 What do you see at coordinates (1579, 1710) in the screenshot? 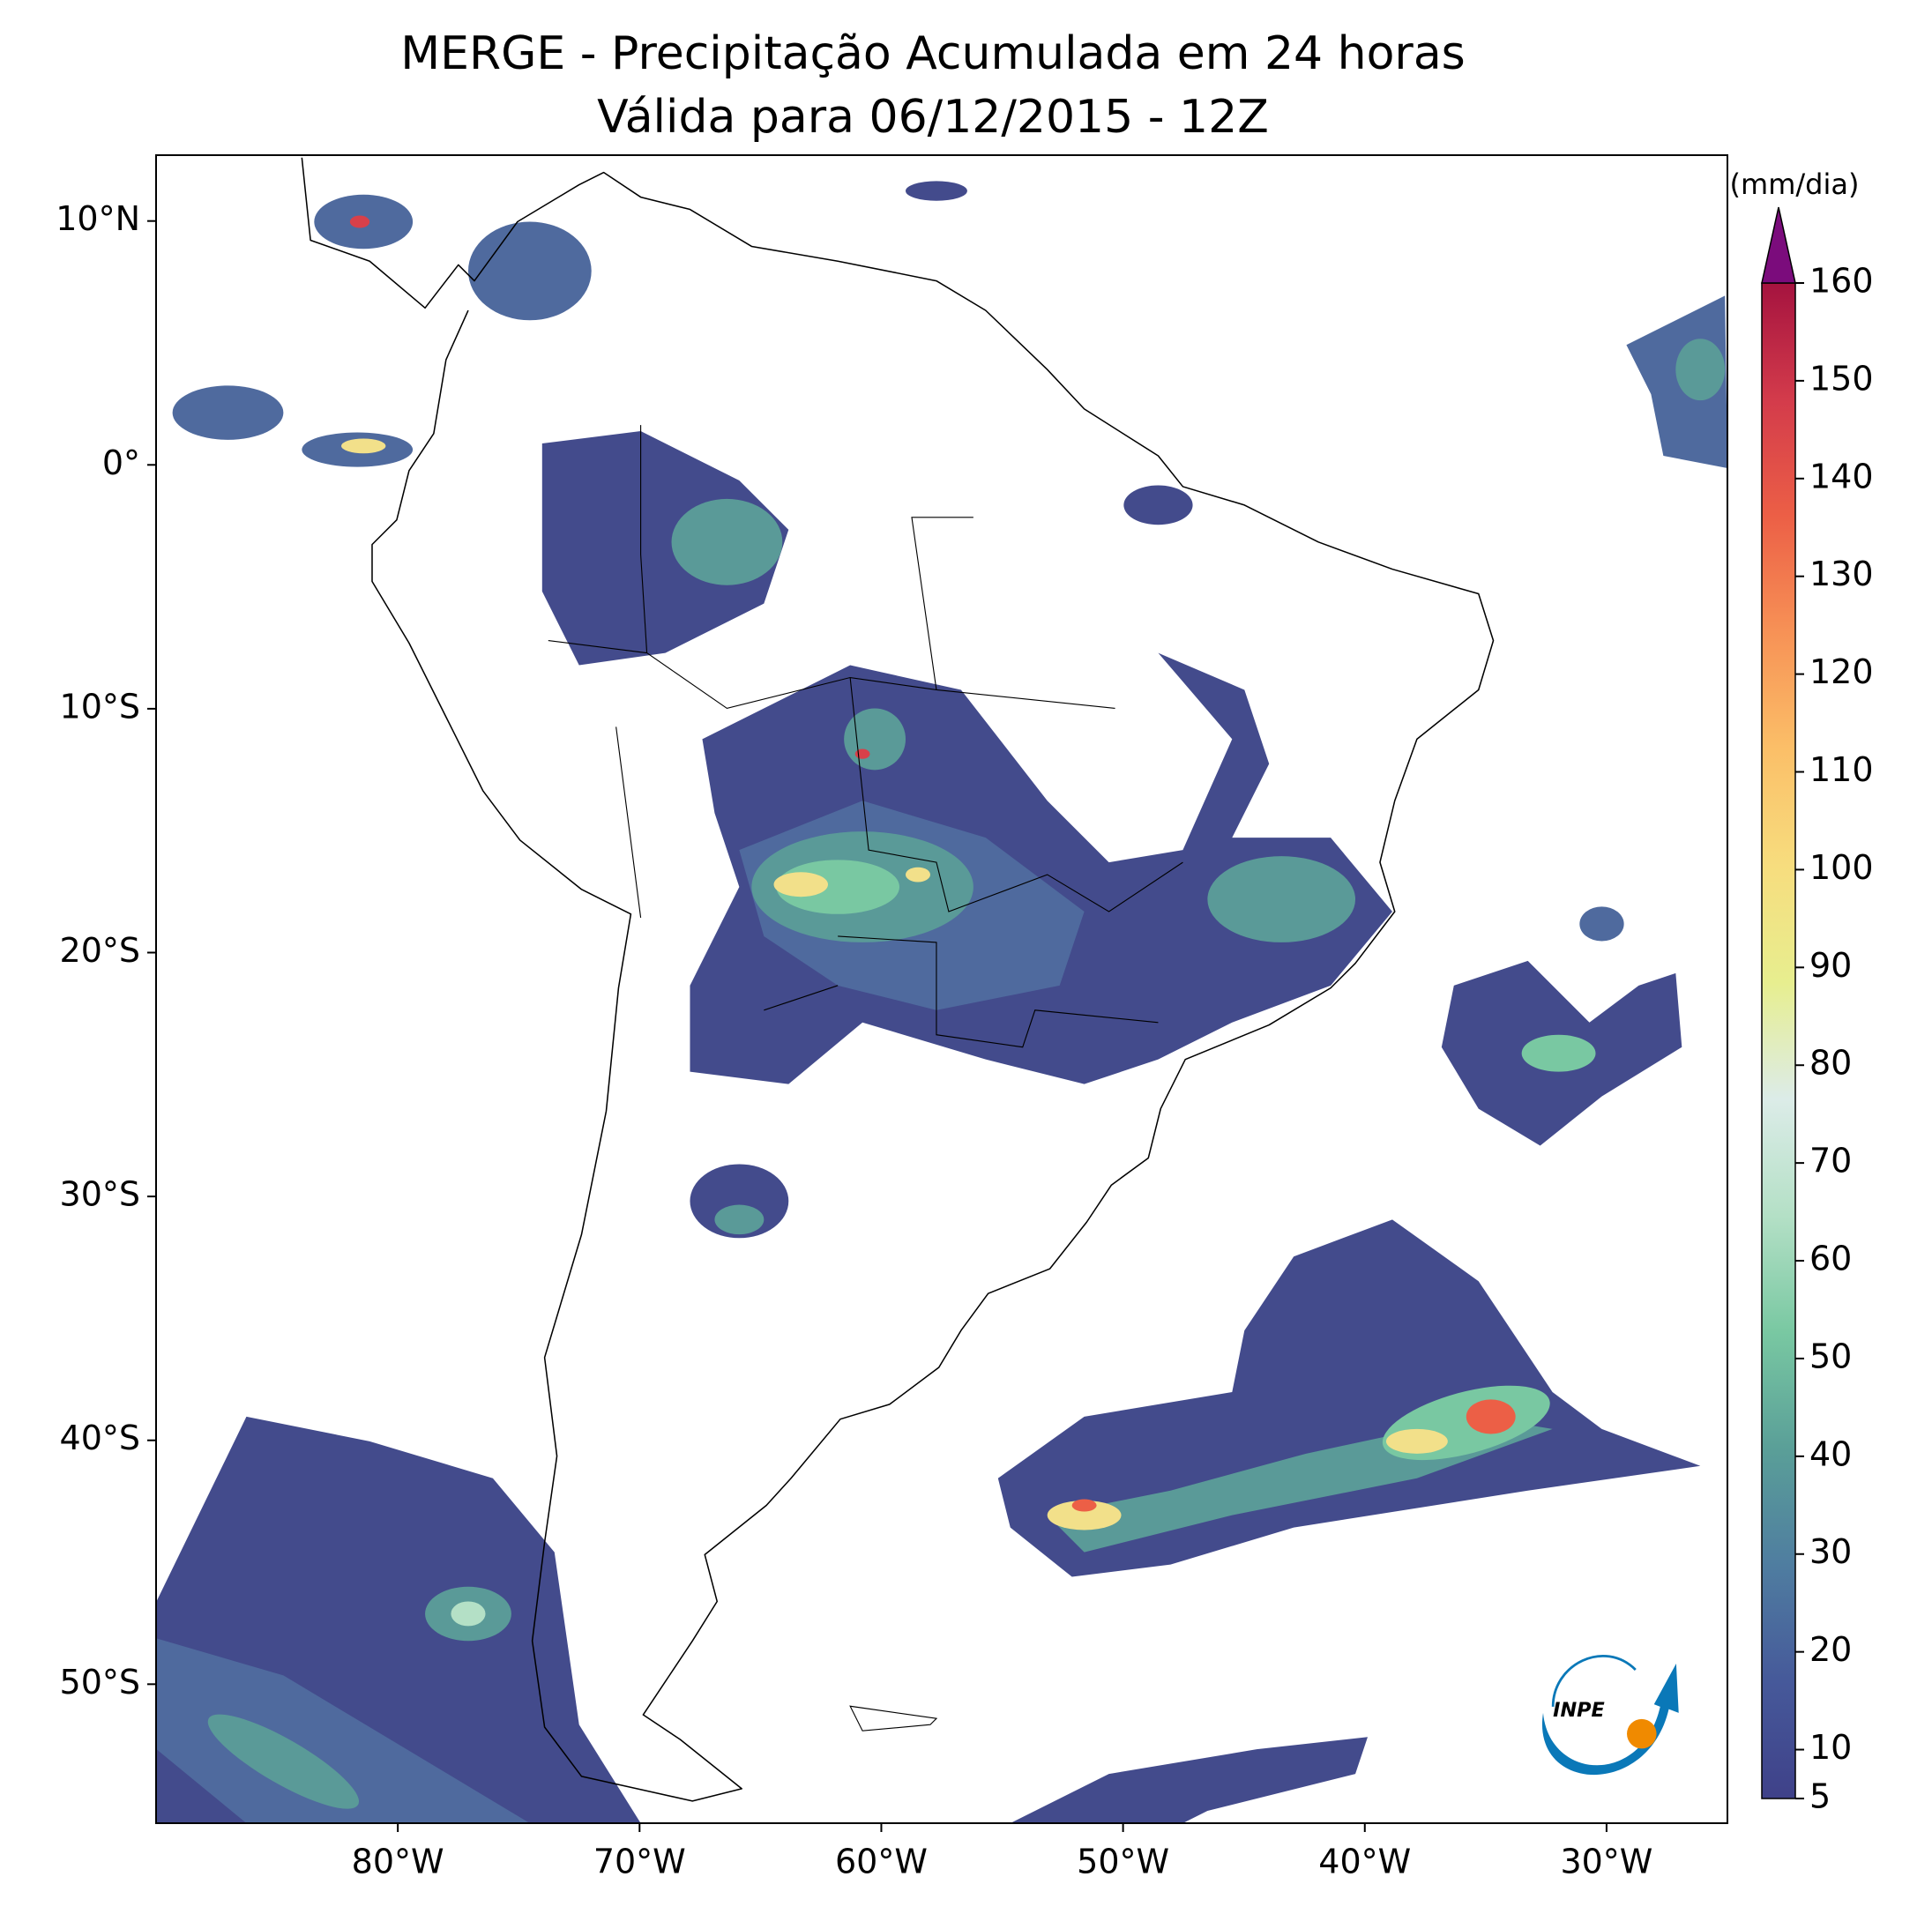
I see `logo-text: INPE` at bounding box center [1579, 1710].